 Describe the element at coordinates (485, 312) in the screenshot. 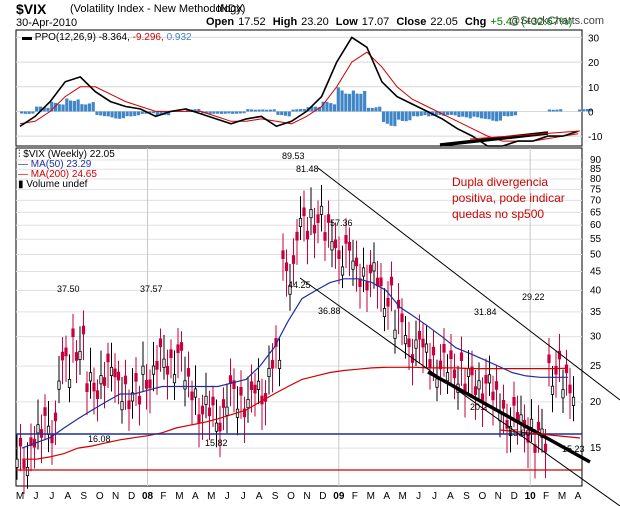

I see `price-annotation: 31.84` at that location.